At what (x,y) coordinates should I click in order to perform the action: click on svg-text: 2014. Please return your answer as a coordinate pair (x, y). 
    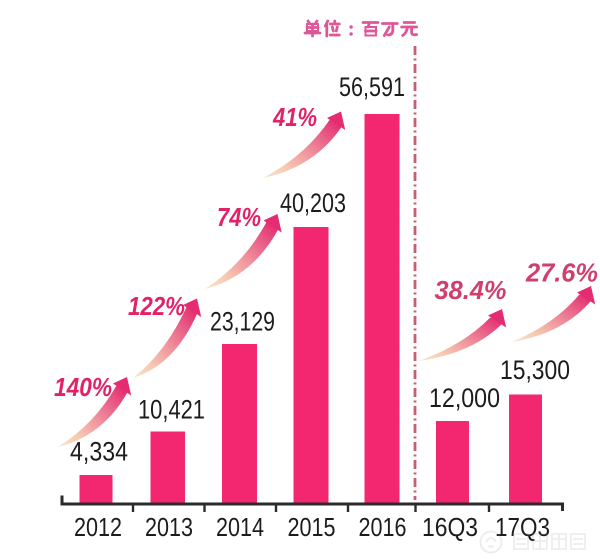
    Looking at the image, I should click on (240, 528).